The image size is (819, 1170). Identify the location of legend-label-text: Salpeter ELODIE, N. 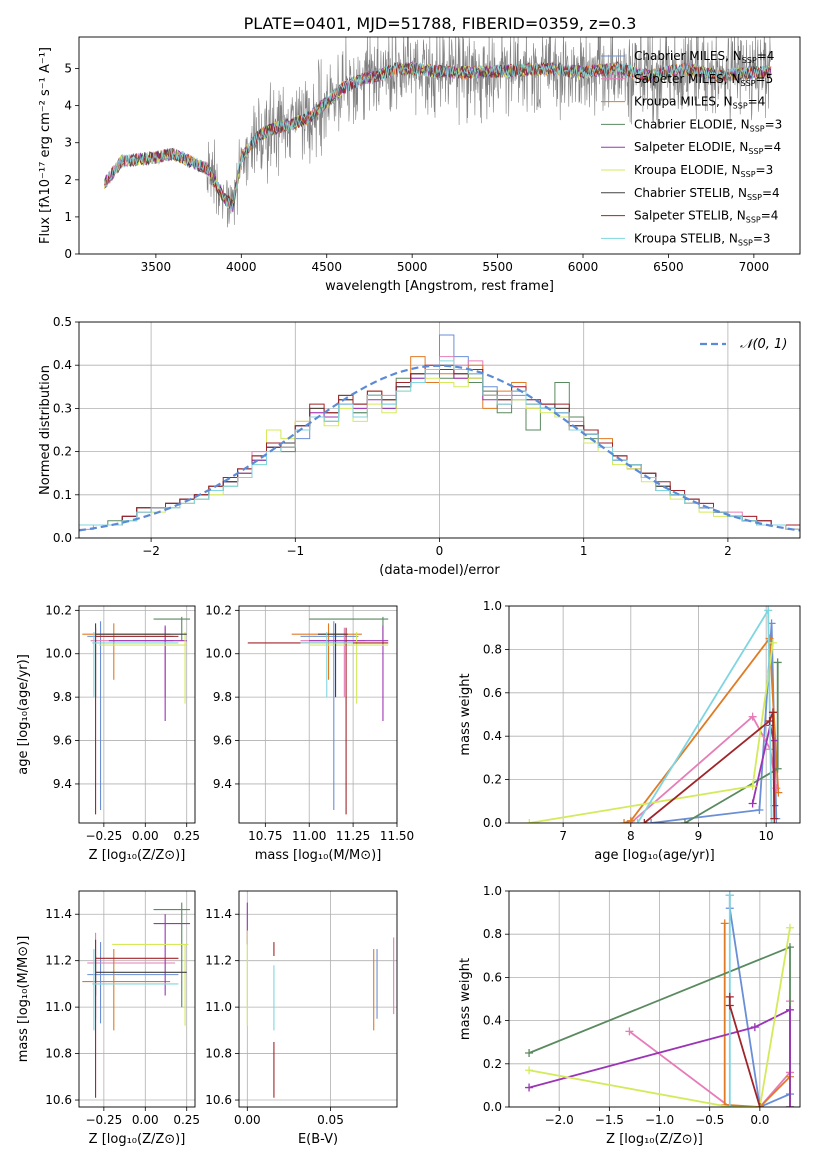
(691, 147).